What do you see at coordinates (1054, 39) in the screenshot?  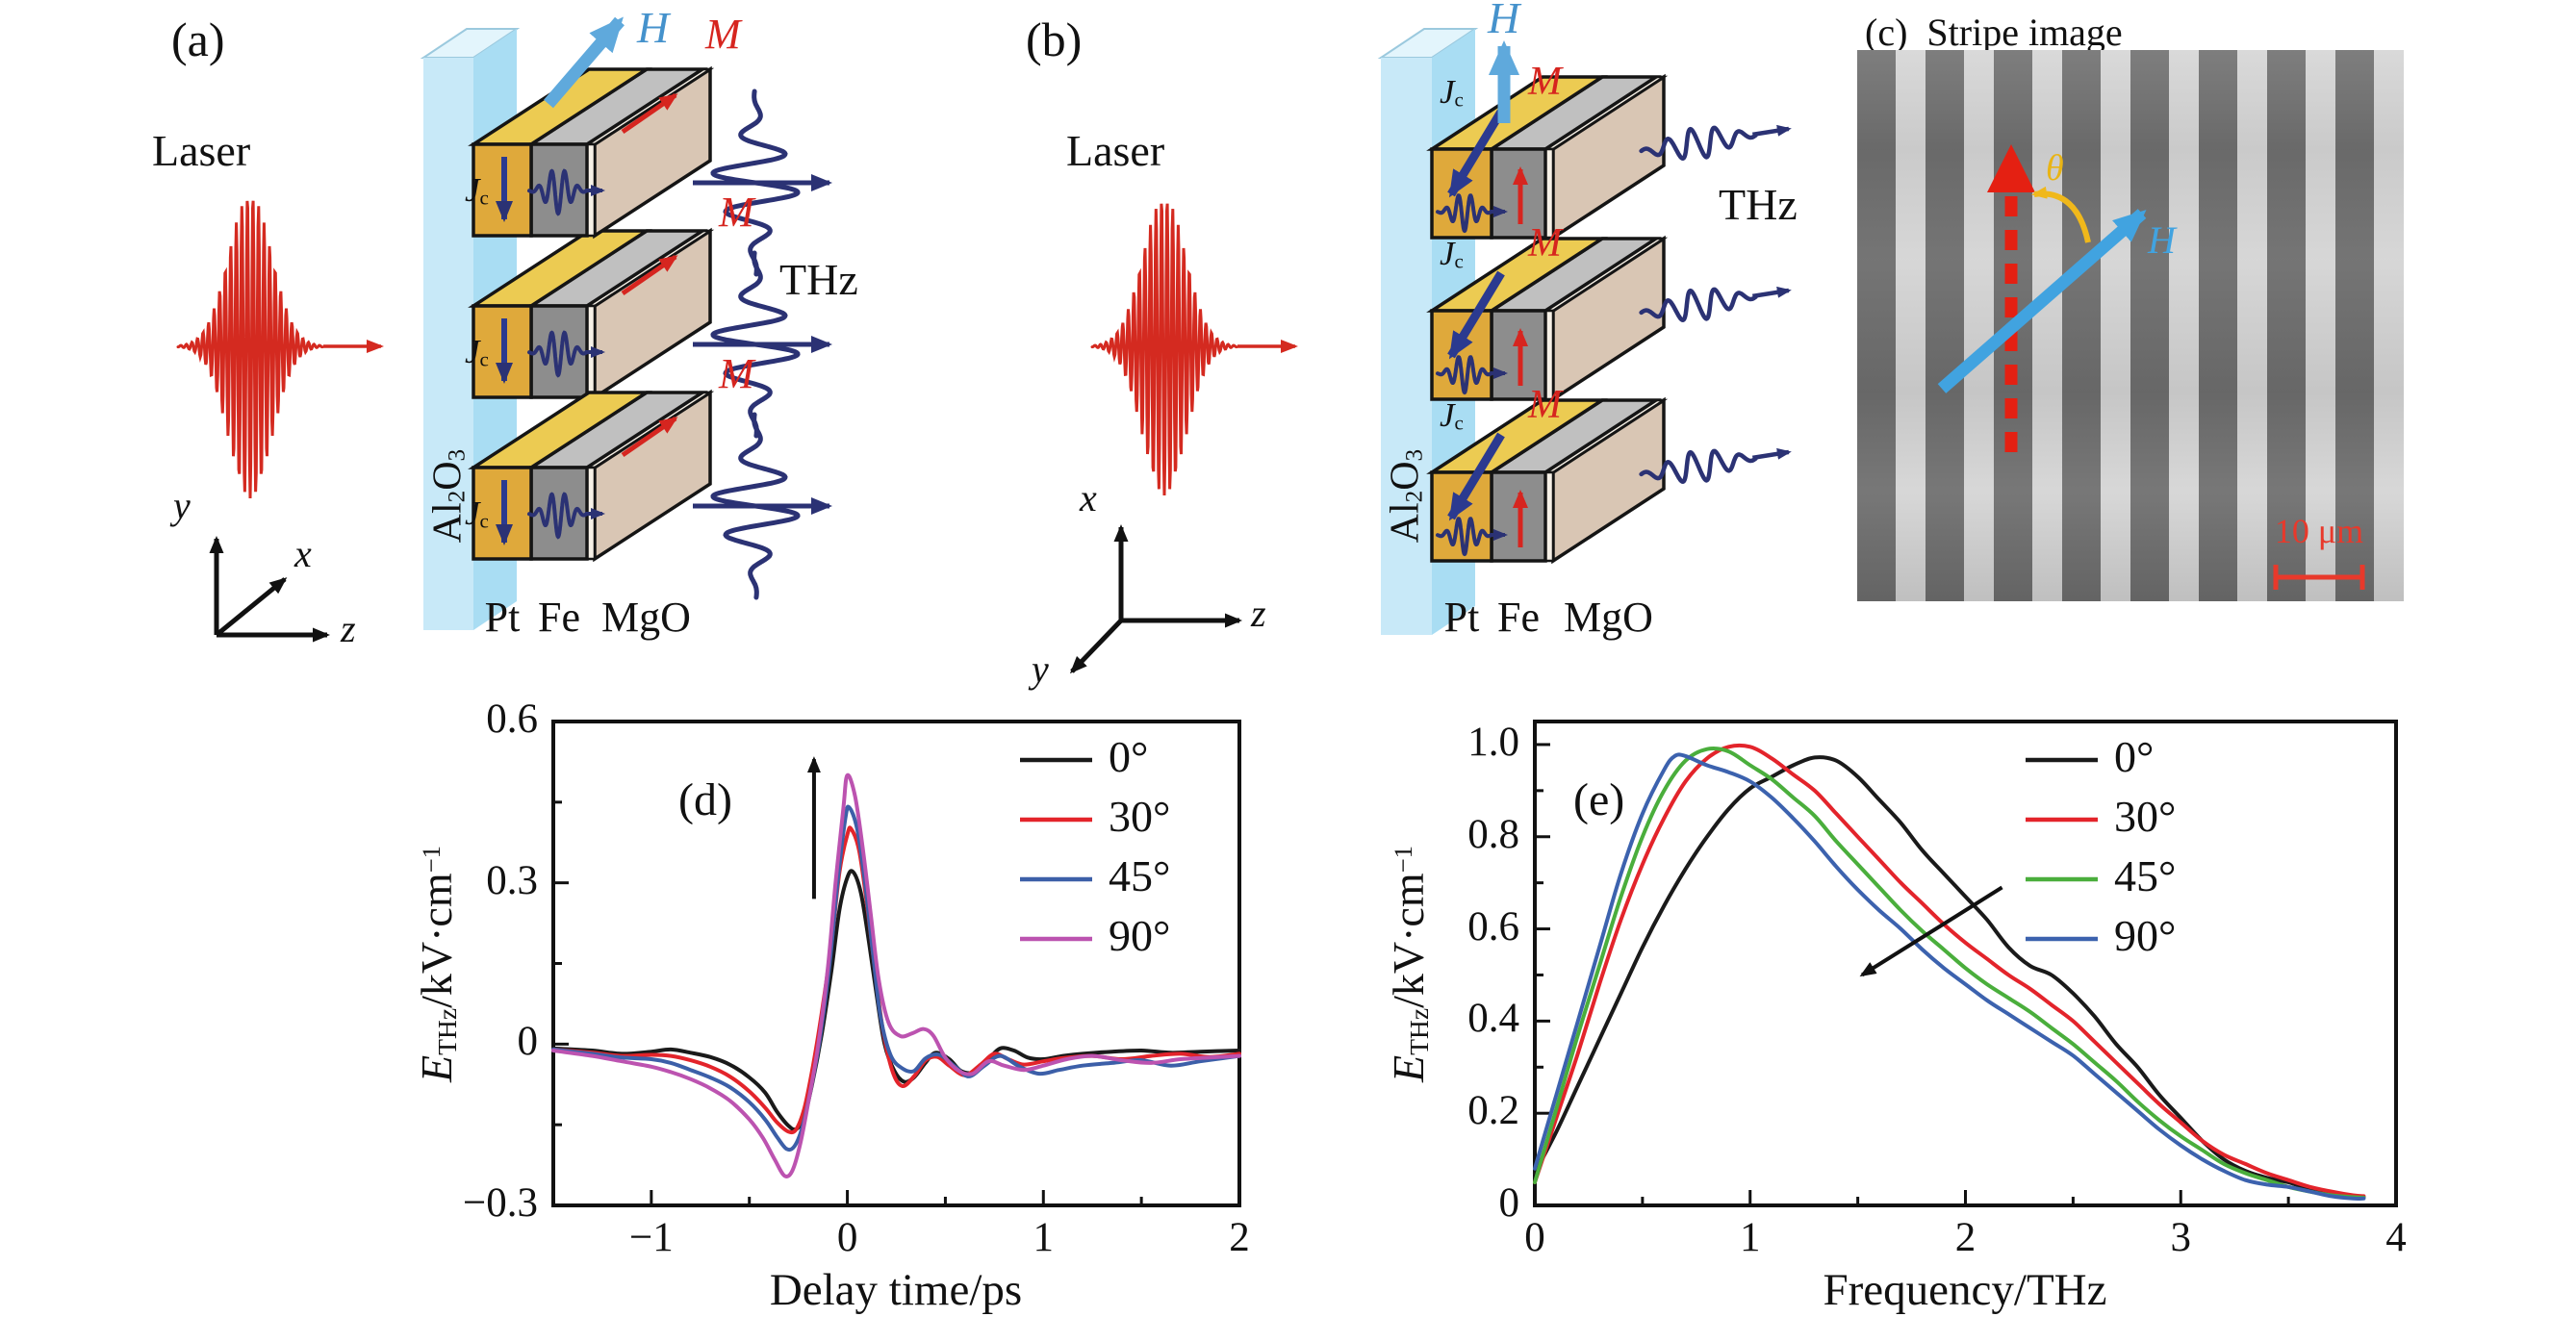 I see `panel-tag: (b)` at bounding box center [1054, 39].